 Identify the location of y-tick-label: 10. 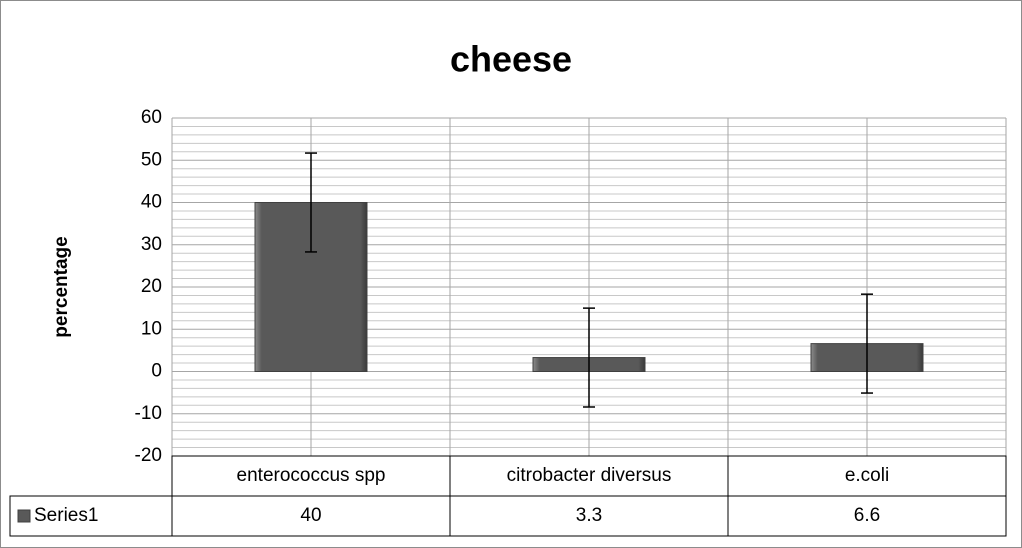
(151, 328).